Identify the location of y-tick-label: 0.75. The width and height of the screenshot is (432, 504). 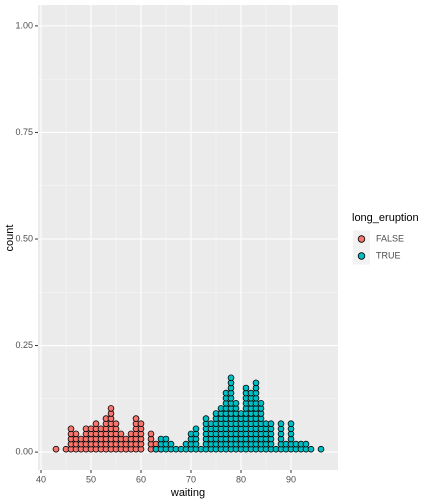
(24, 132).